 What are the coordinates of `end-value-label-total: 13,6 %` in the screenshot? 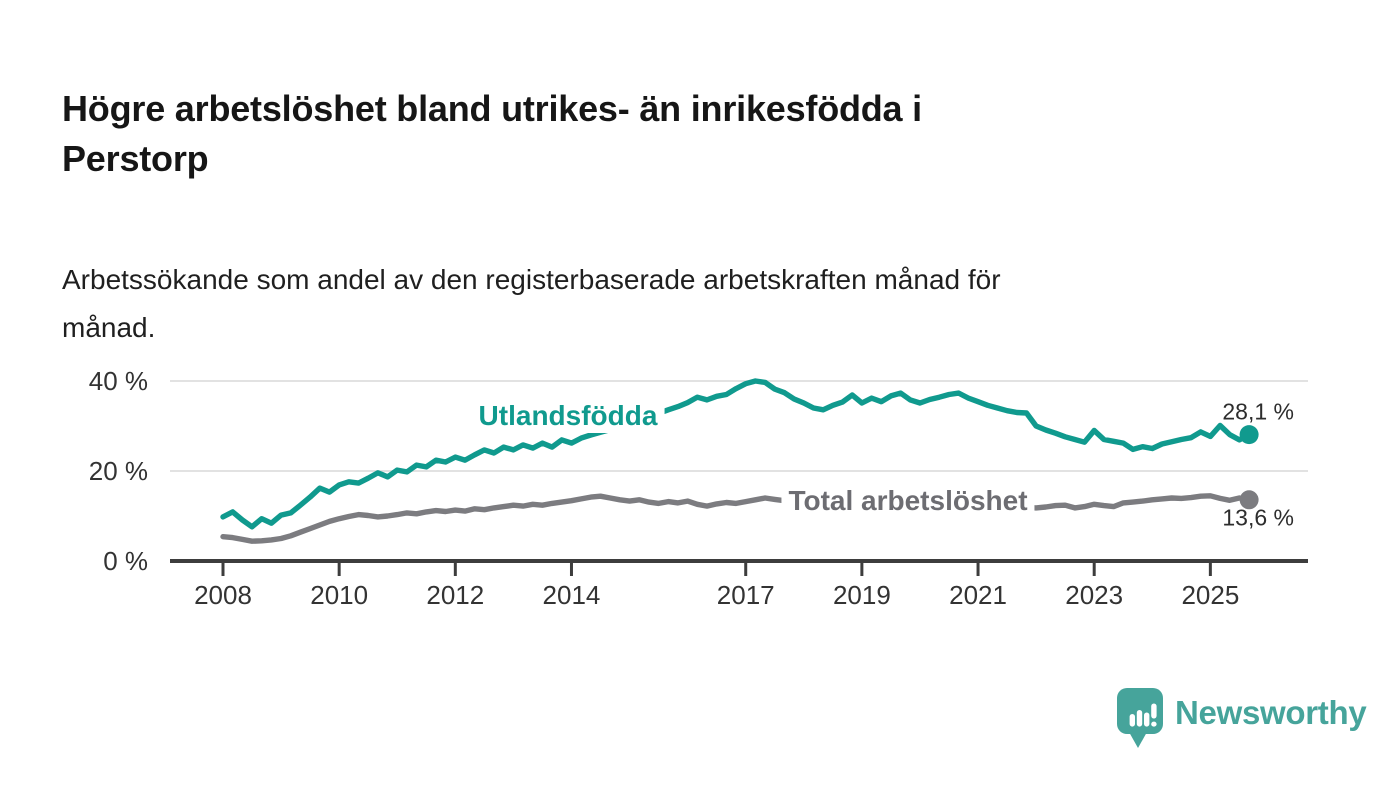 It's located at (1258, 517).